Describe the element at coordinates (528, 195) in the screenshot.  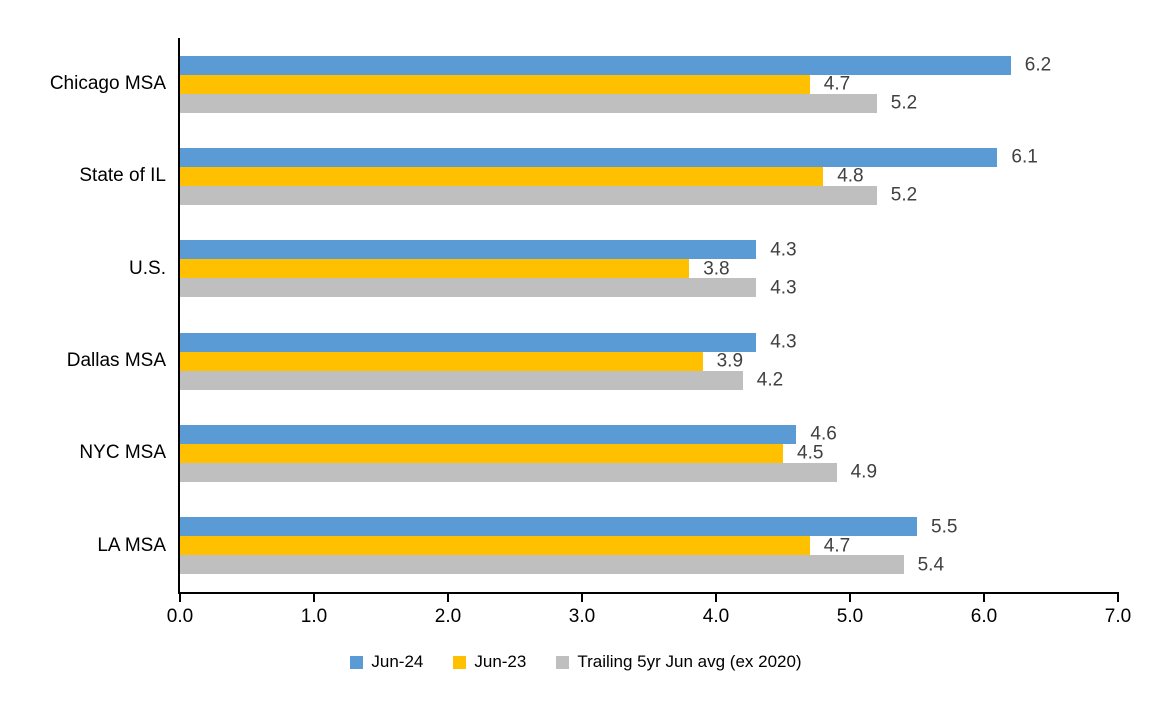
I see `bar-trailing-5yr-jun-avg-ex-2020-state-of-il` at that location.